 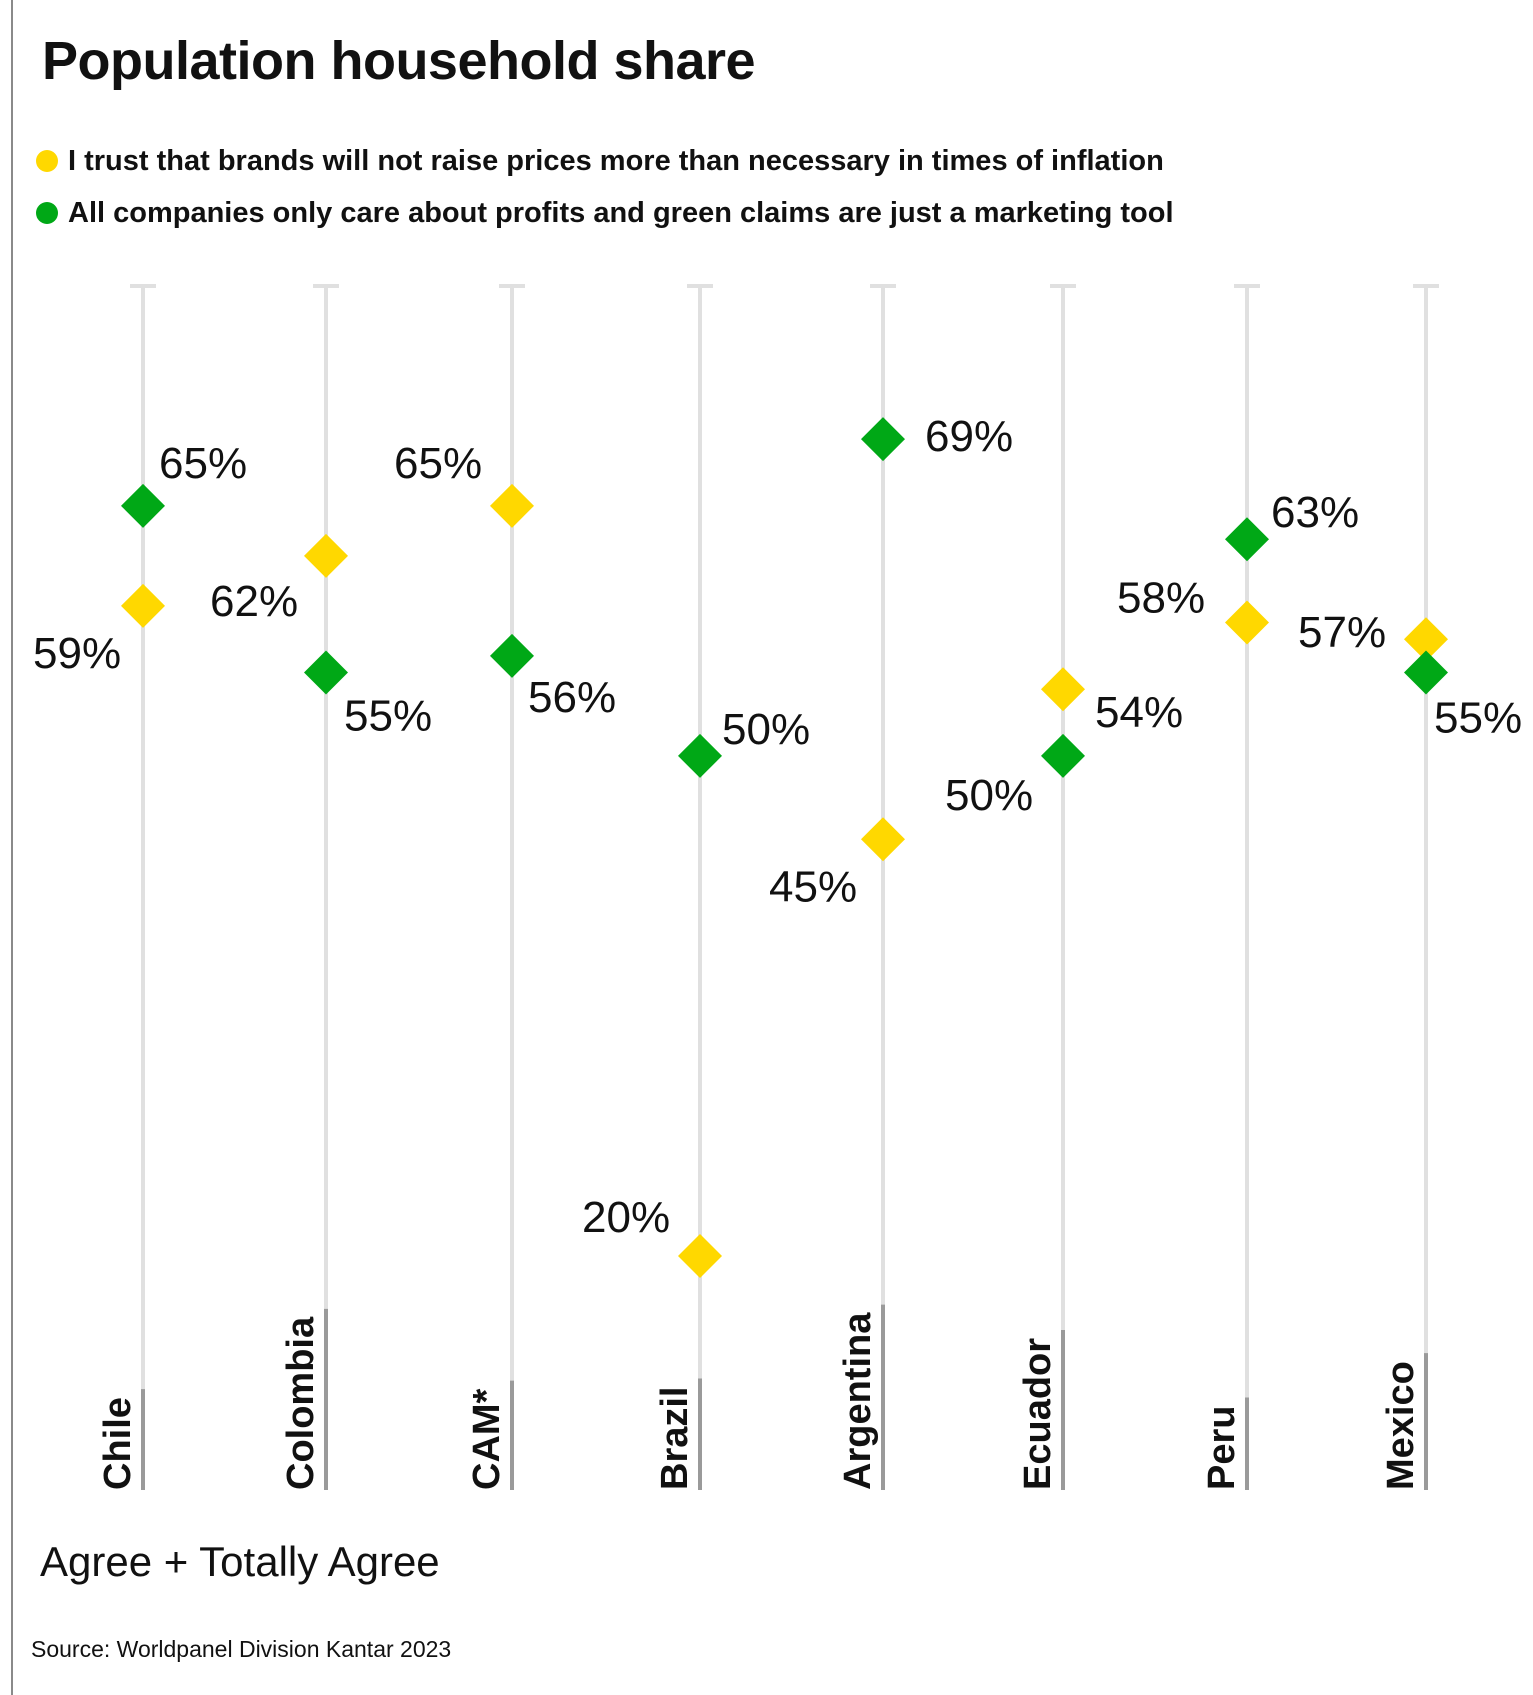 What do you see at coordinates (1401, 1425) in the screenshot?
I see `category-label: Mexico` at bounding box center [1401, 1425].